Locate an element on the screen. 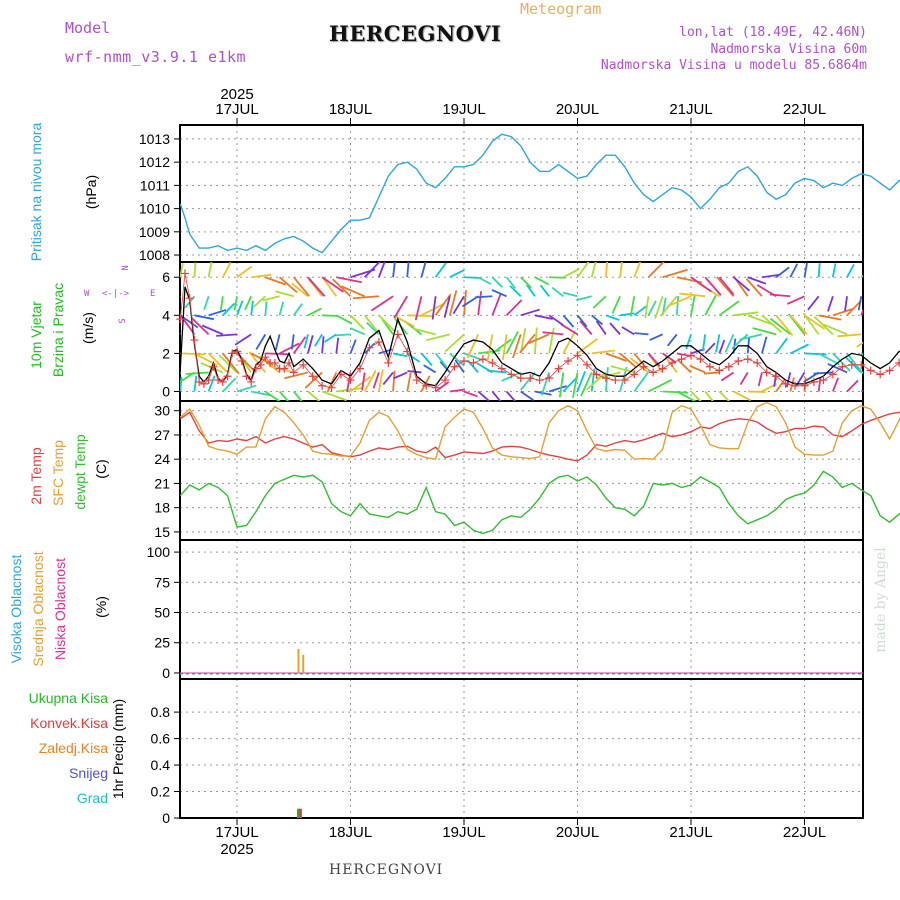  date-label-top: 21JUL is located at coordinates (690, 109).